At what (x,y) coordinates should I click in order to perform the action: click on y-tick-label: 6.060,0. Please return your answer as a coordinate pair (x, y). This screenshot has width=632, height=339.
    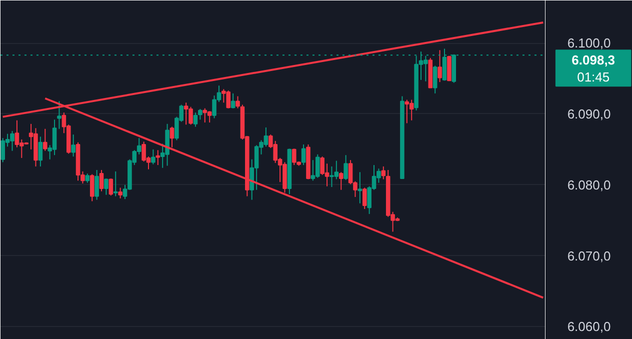
    Looking at the image, I should click on (589, 326).